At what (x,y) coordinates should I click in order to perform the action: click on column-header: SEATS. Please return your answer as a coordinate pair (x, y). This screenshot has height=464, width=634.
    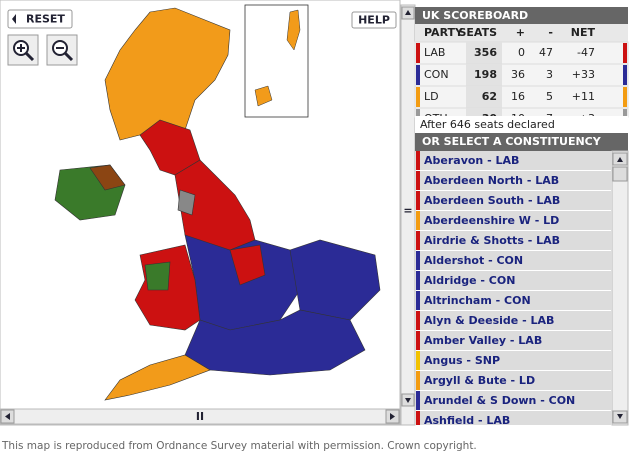
    Looking at the image, I should click on (477, 32).